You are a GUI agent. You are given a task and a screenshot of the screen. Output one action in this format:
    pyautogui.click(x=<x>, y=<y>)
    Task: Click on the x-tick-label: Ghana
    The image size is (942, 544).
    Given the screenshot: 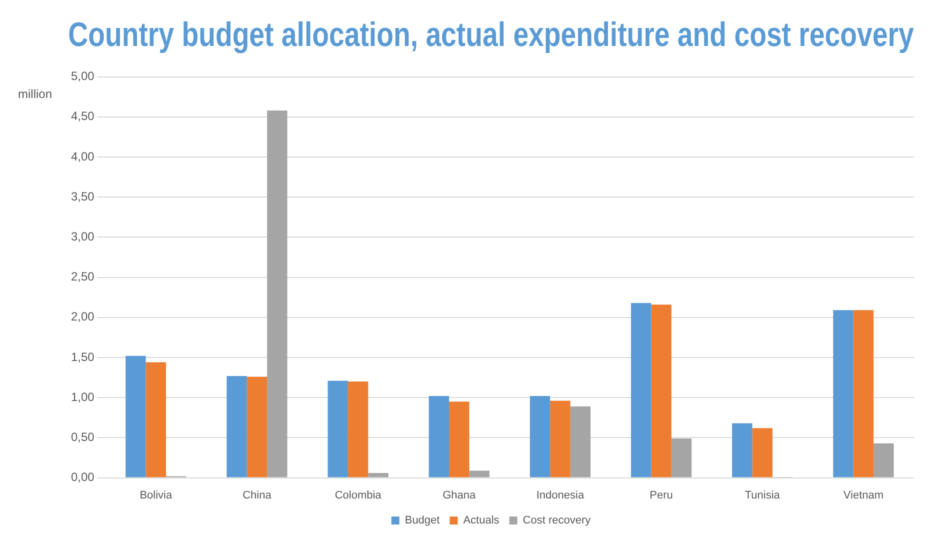 What is the action you would take?
    pyautogui.click(x=459, y=495)
    